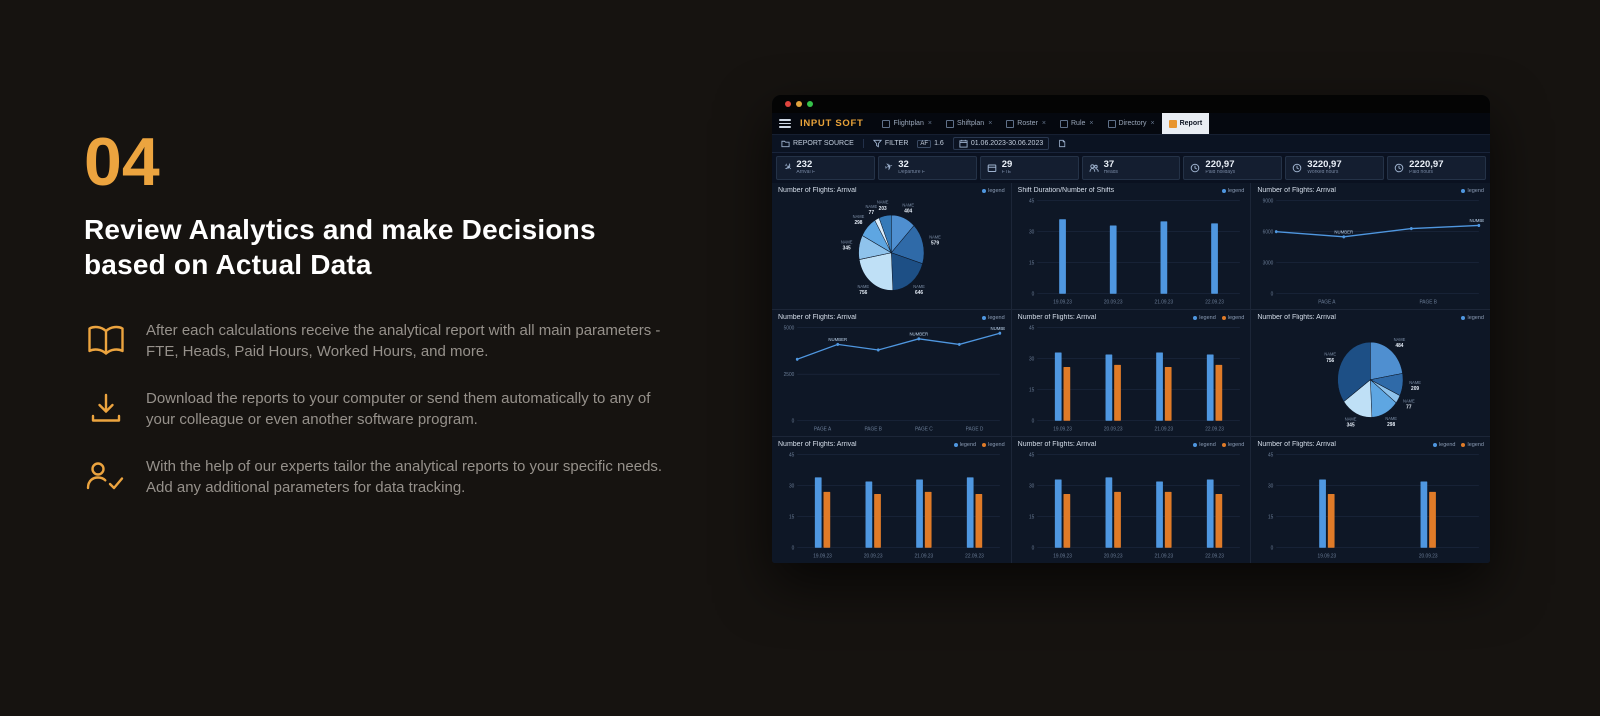 The height and width of the screenshot is (716, 1600). I want to click on svg-text: 298, so click(858, 223).